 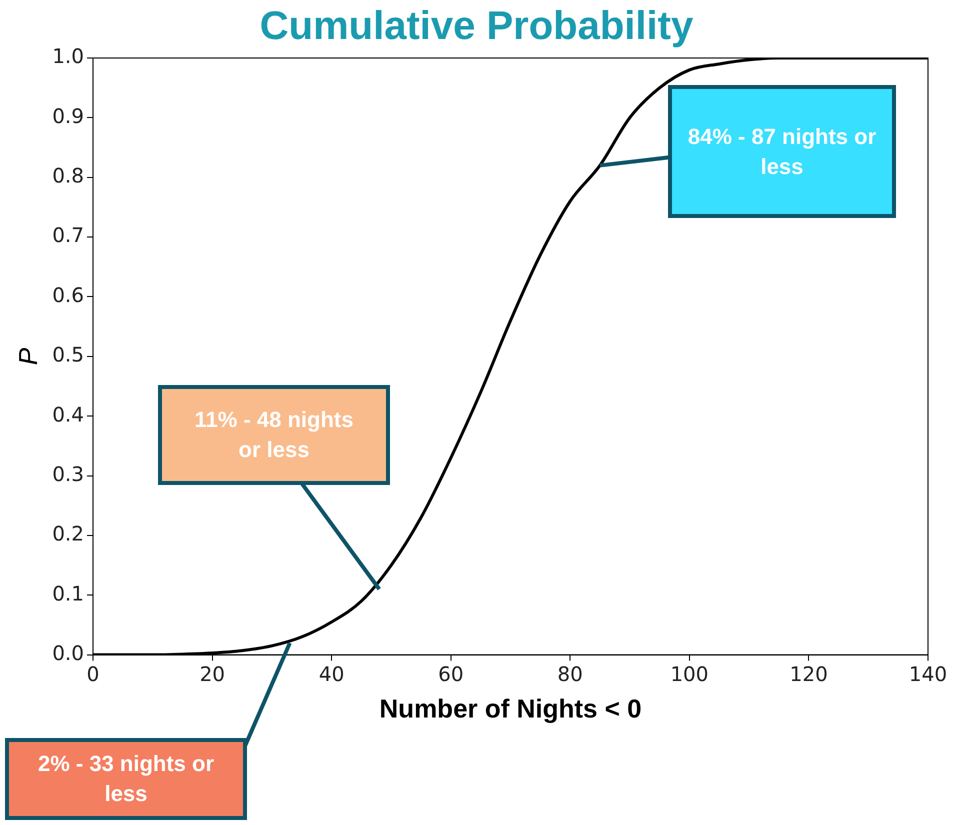 I want to click on y-axis-title: P, so click(x=27, y=356).